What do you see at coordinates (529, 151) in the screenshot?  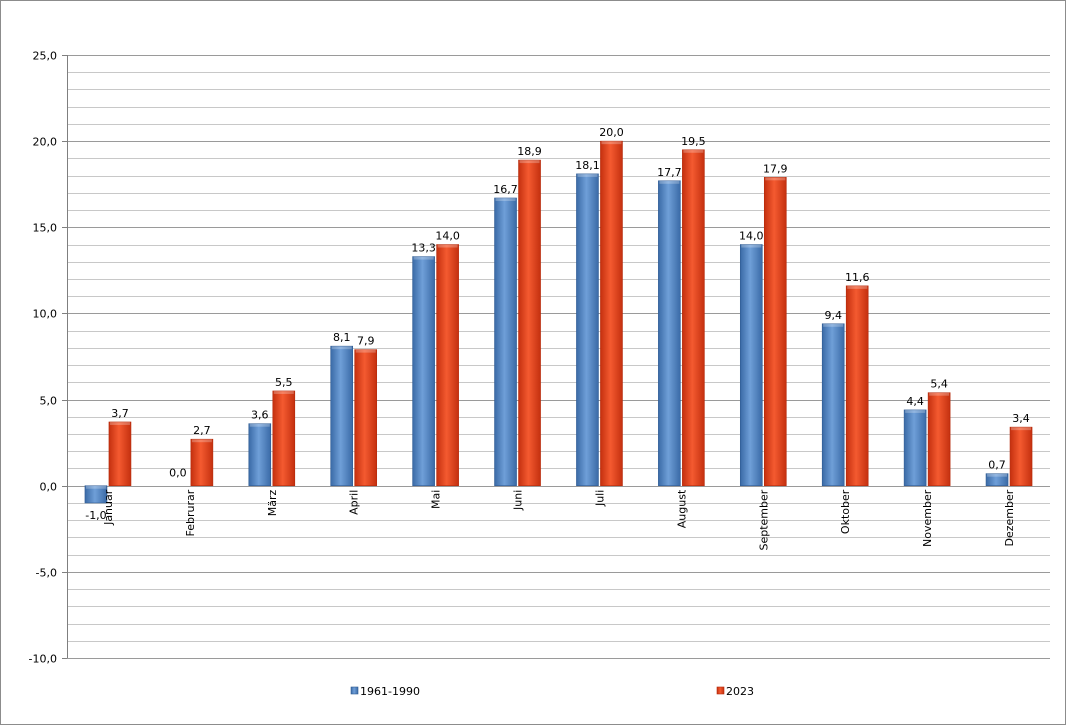 I see `data-label: 18,9` at bounding box center [529, 151].